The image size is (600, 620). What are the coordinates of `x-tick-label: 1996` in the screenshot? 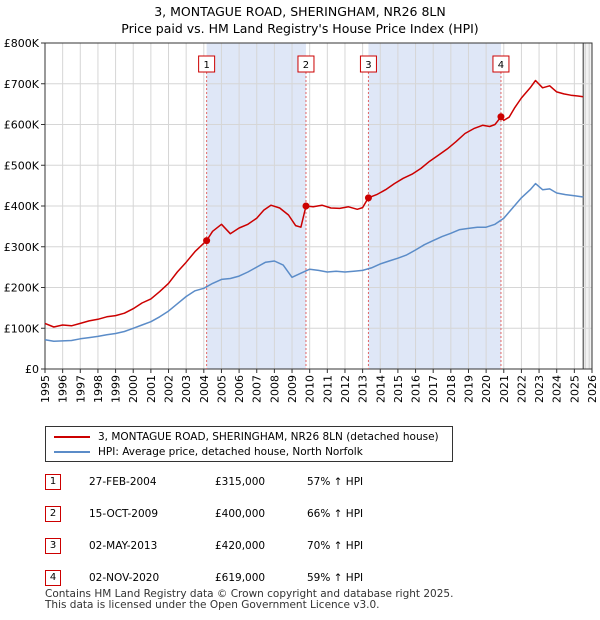 It's located at (63, 389).